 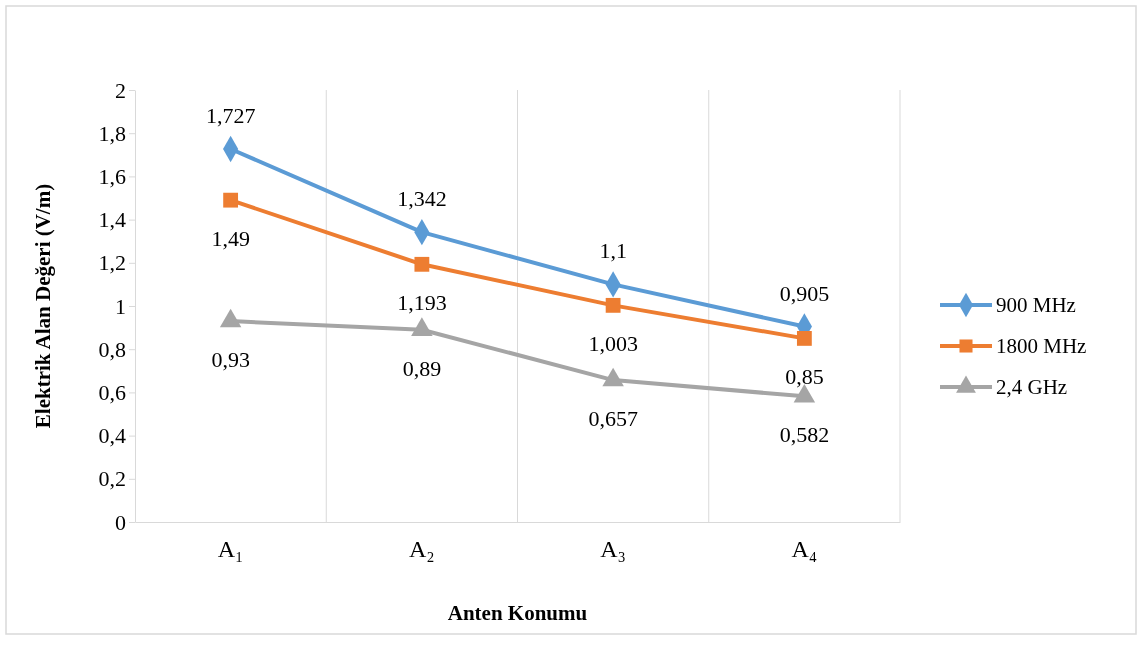 I want to click on y-axis-title: Elektrik Alan Değeri (V/m), so click(x=43, y=306).